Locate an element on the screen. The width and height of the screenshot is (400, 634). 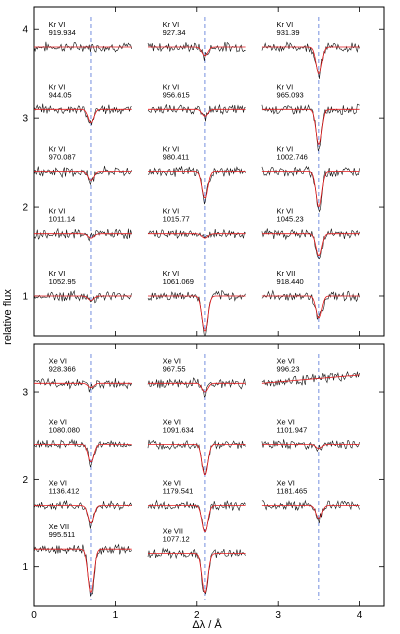
y-tick-label: 3 is located at coordinates (25, 119).